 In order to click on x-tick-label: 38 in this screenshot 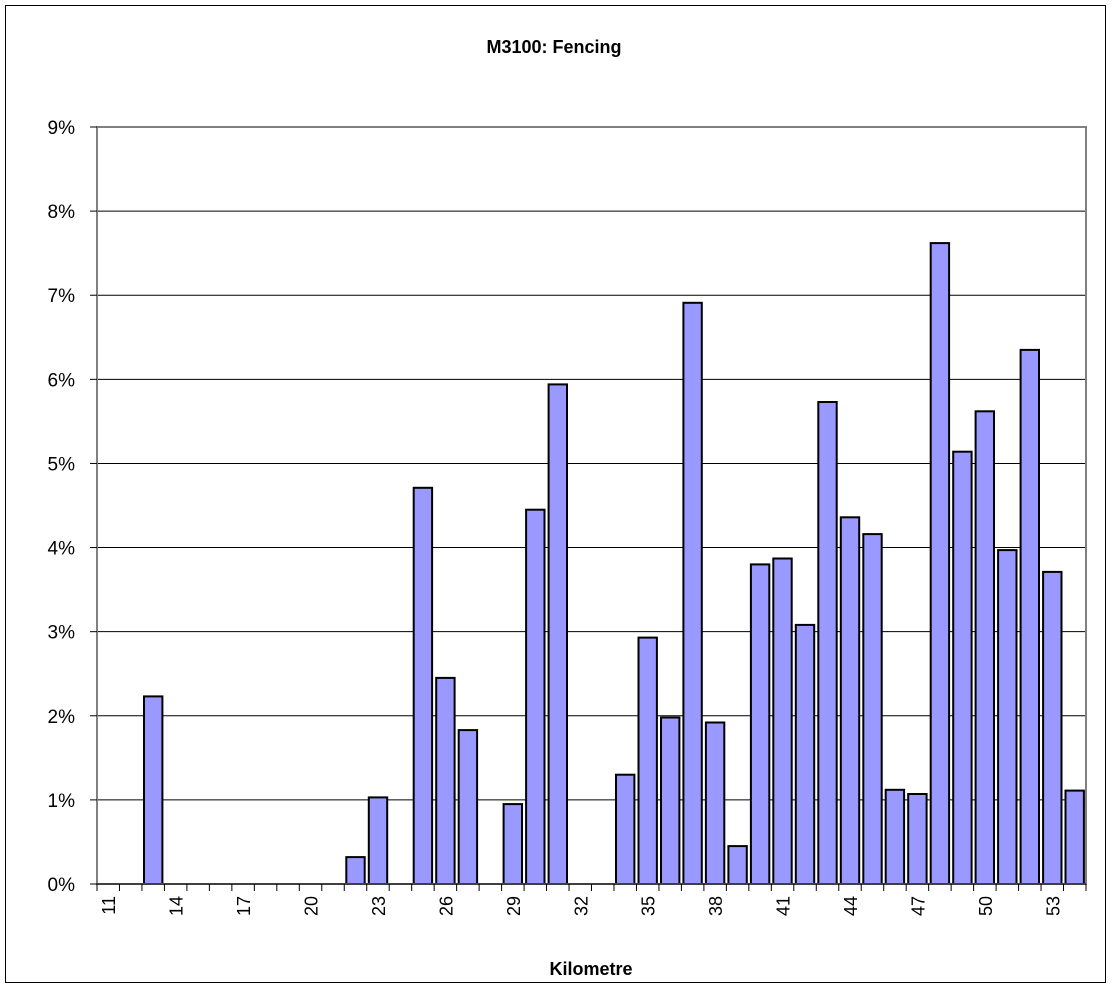, I will do `click(716, 906)`.